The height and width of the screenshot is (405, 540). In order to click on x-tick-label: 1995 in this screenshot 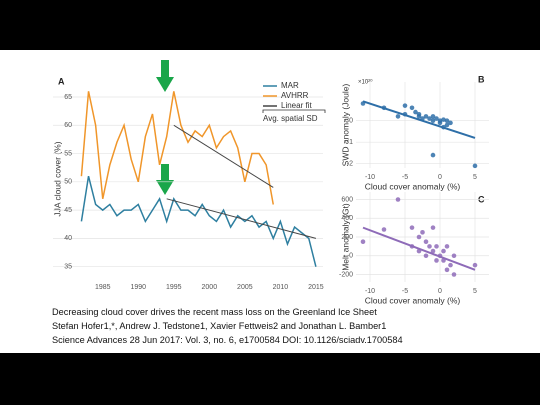, I will do `click(174, 287)`.